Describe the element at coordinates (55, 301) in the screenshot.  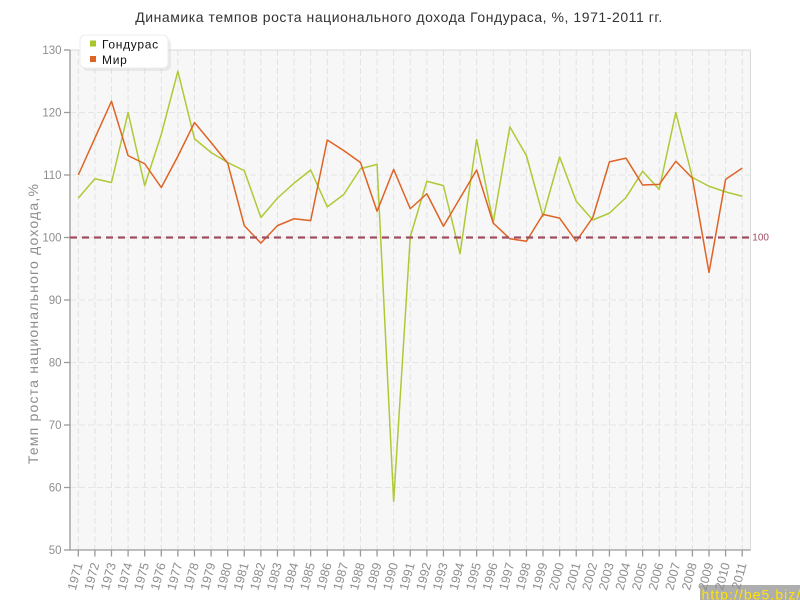
I see `svg-text: 90` at that location.